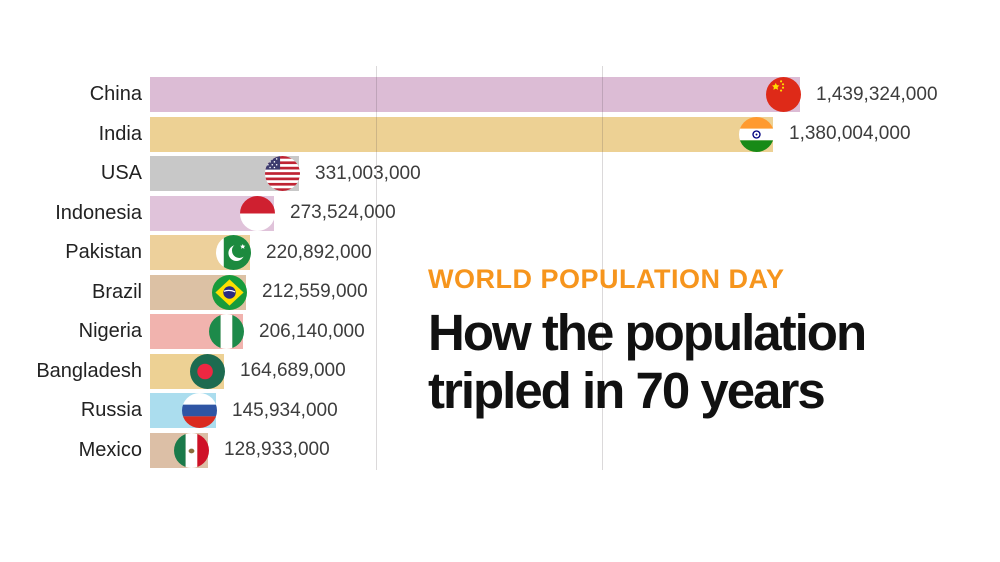 The image size is (1000, 562). Describe the element at coordinates (111, 410) in the screenshot. I see `country-label: Russia` at that location.